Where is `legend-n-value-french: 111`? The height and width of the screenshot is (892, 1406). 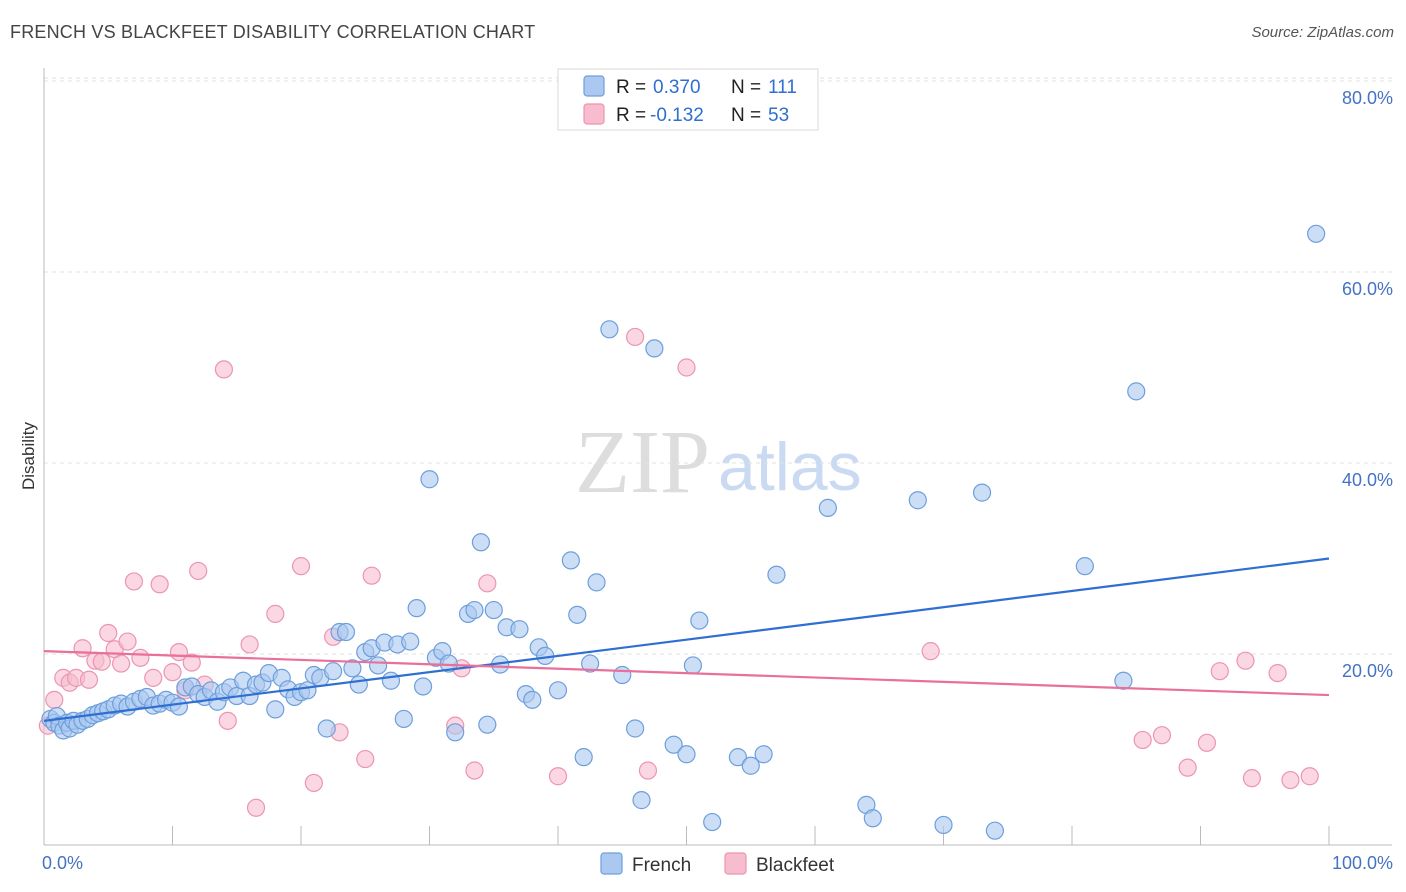
legend-n-value-french: 111 is located at coordinates (782, 87).